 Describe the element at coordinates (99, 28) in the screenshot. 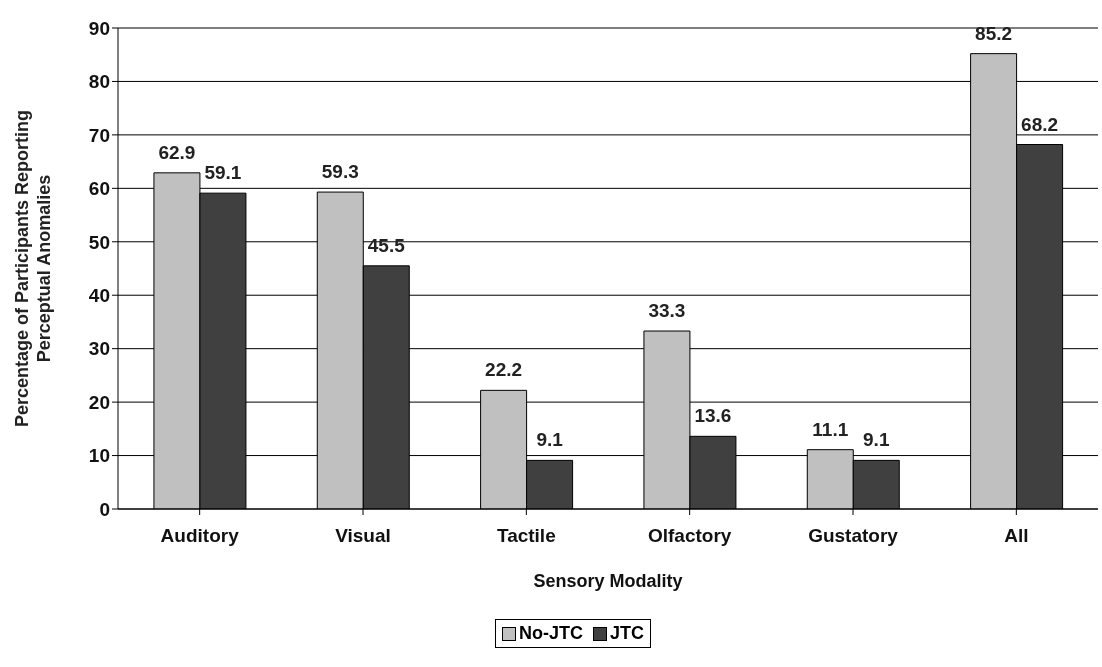

I see `y-tick-label: 90` at that location.